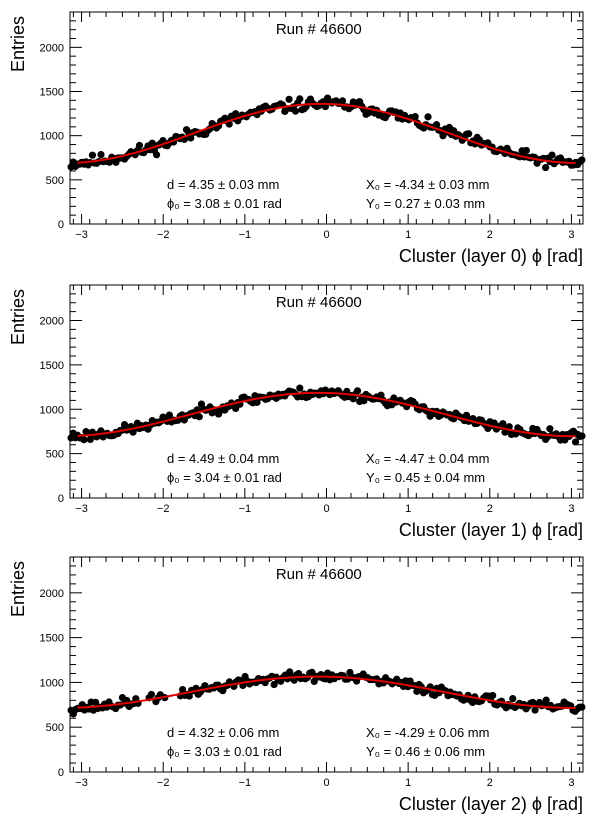 The image size is (598, 822). Describe the element at coordinates (224, 751) in the screenshot. I see `fit-text-phi0: ϕ₀ = 3.03 ± 0.01 rad` at that location.